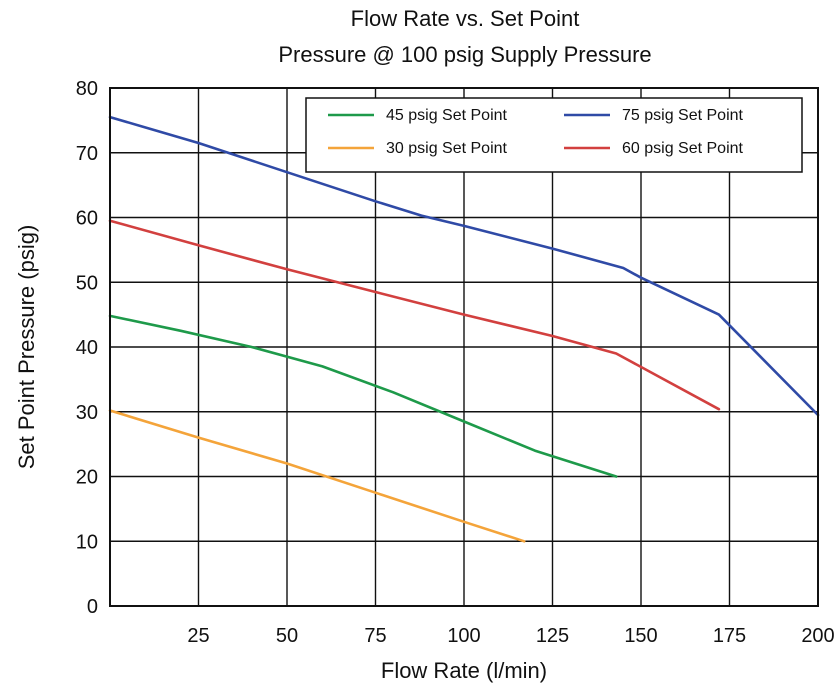 The height and width of the screenshot is (692, 836). I want to click on y-tick-label: 30, so click(87, 413).